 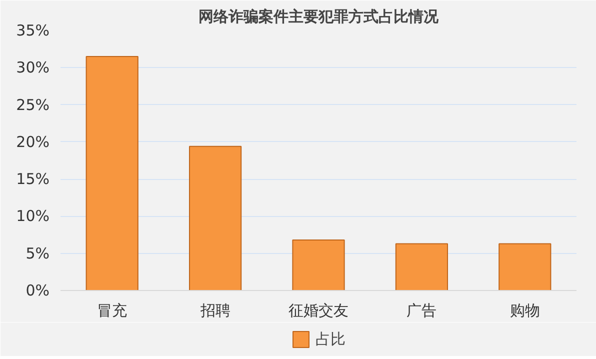 What do you see at coordinates (33, 141) in the screenshot?
I see `y-tick-label: 20%` at bounding box center [33, 141].